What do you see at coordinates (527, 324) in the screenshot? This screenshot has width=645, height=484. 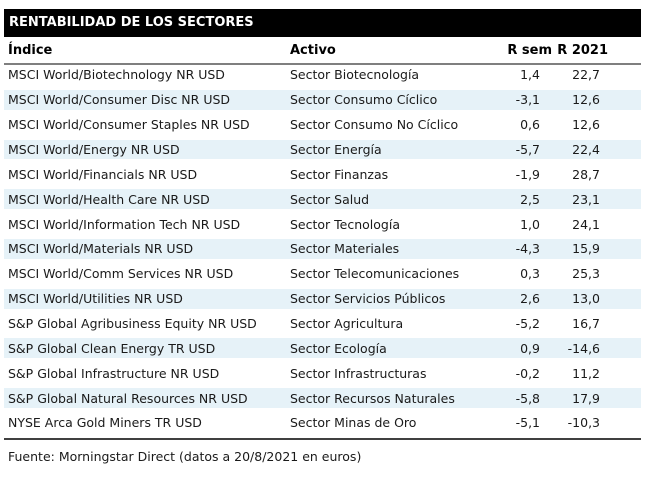 I see `r-sem-cell: -5,2` at bounding box center [527, 324].